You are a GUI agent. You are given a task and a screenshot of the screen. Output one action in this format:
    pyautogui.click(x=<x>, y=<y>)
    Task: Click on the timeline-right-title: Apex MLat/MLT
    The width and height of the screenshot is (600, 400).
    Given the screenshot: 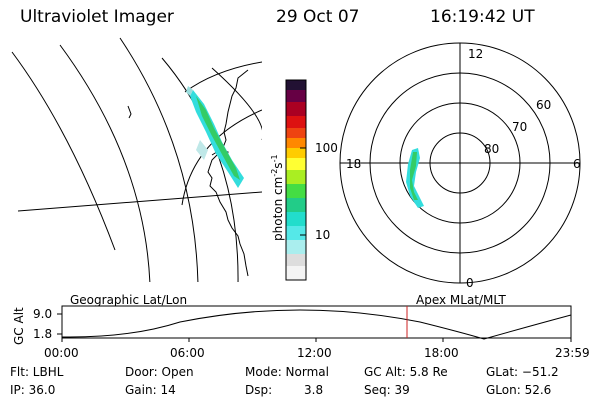 What is the action you would take?
    pyautogui.click(x=461, y=300)
    